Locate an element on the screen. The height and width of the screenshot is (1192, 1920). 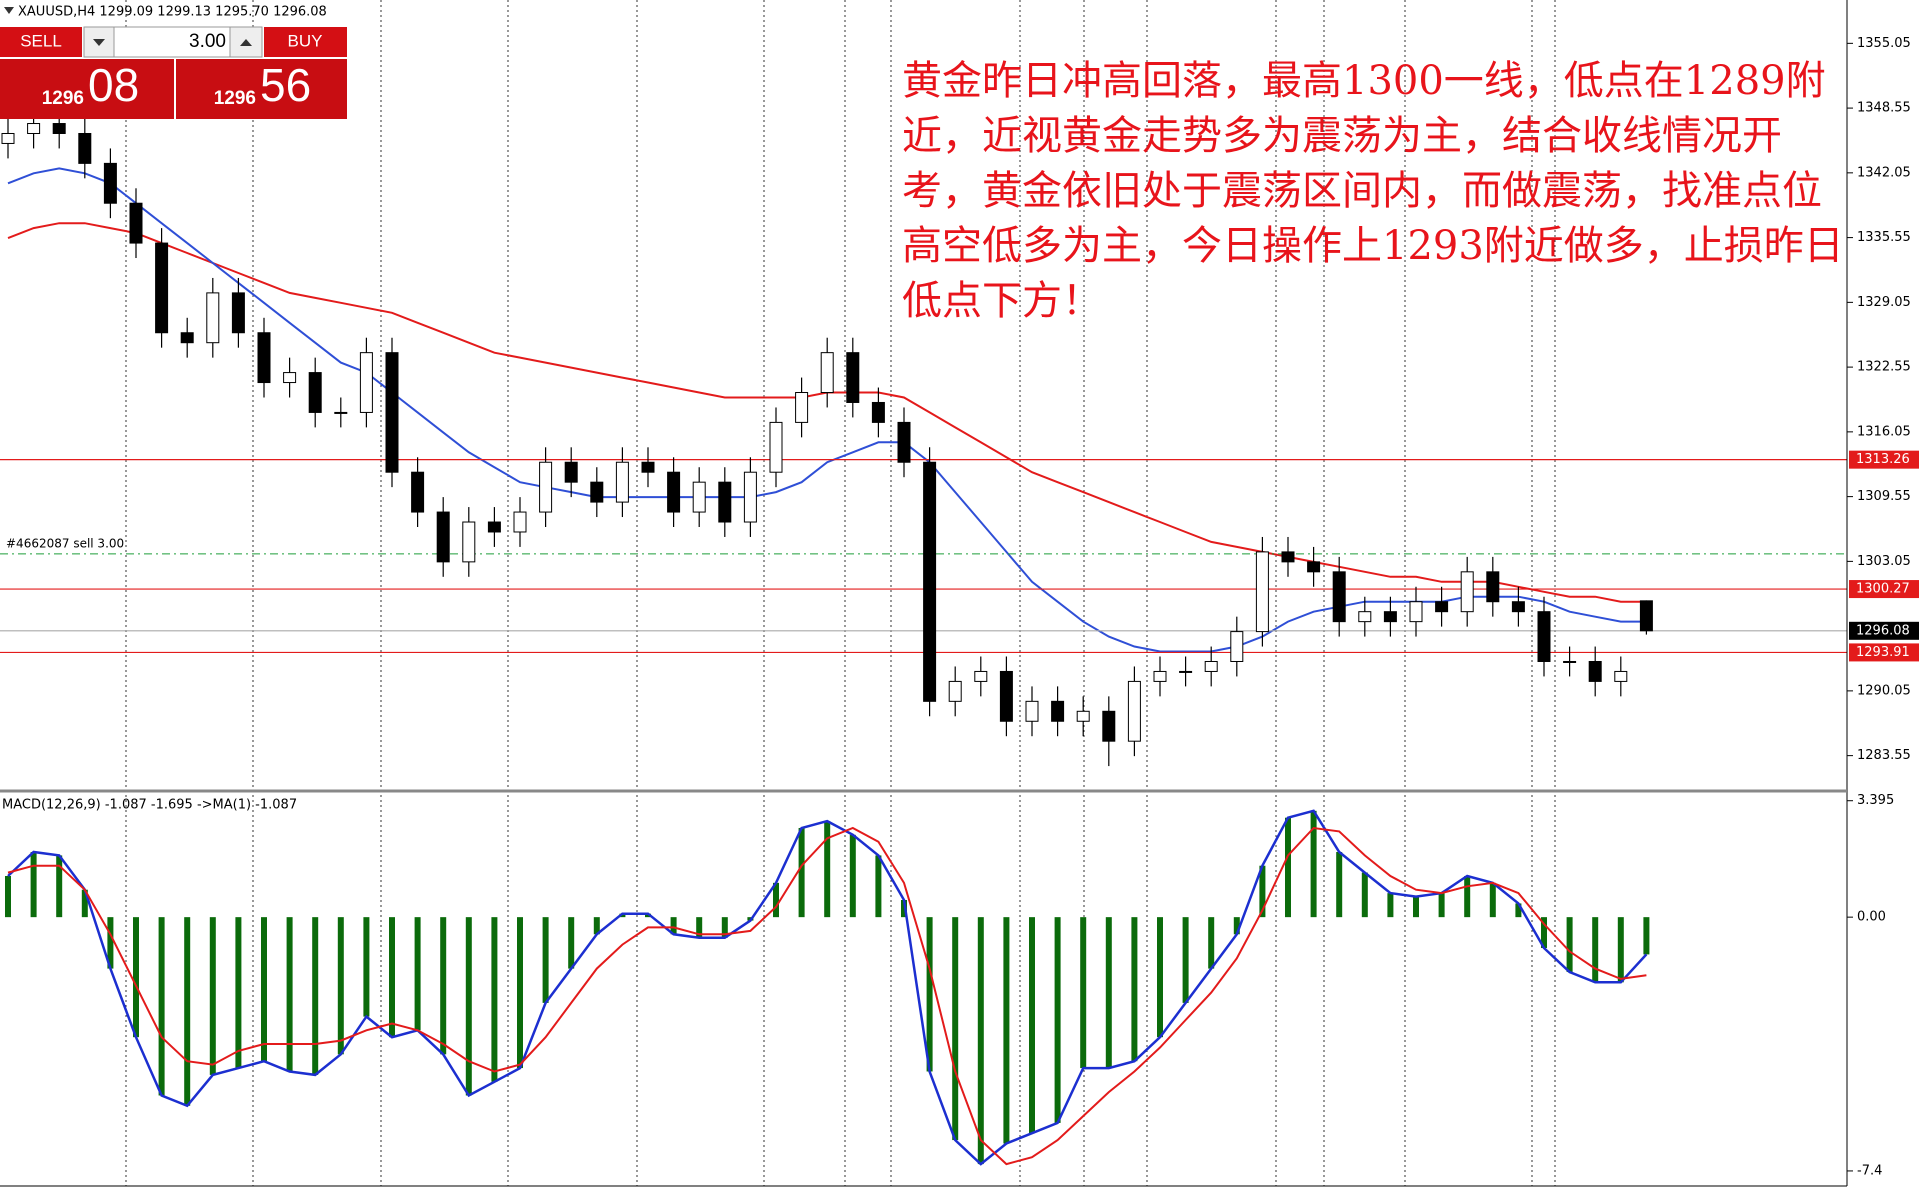
lot-value: 3.00 is located at coordinates (207, 41).